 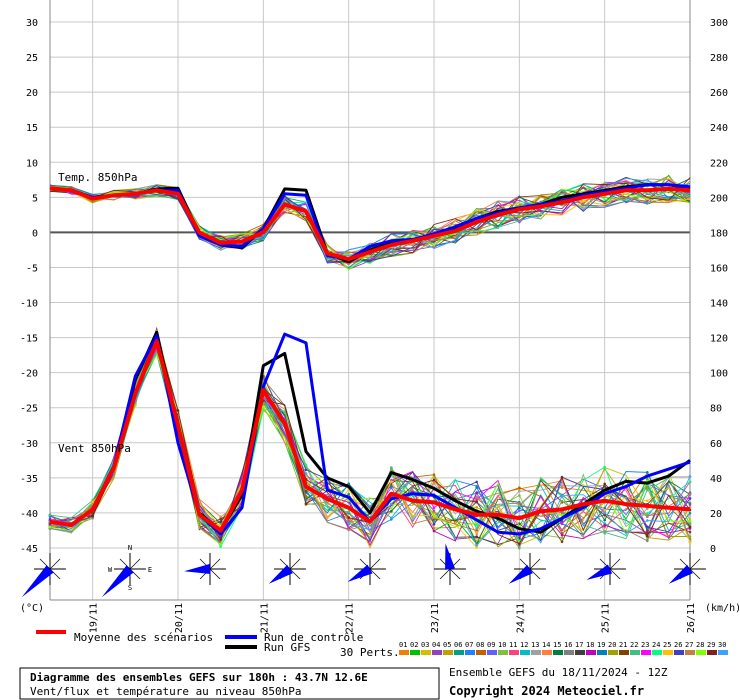 I want to click on footer-run-info: Ensemble GEFS du 18/11/2024 - 12Z, so click(x=558, y=672).